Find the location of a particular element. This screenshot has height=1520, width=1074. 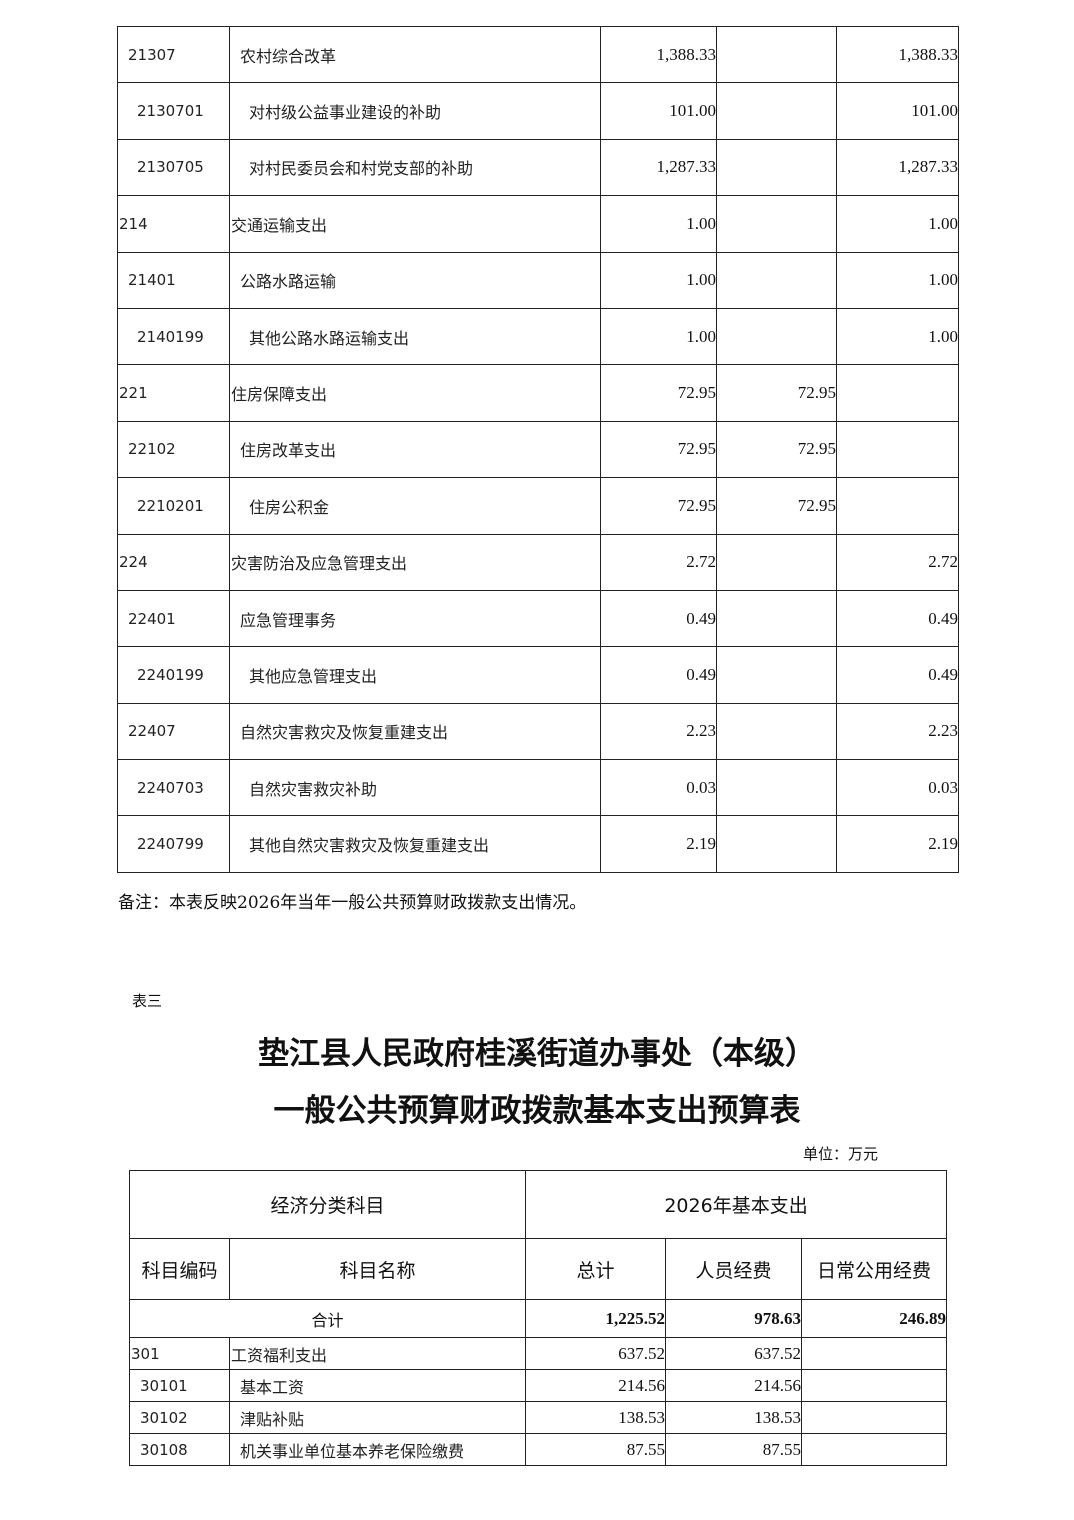

row-name: 机关事业单位基本养老保险缴费 is located at coordinates (377, 1449).